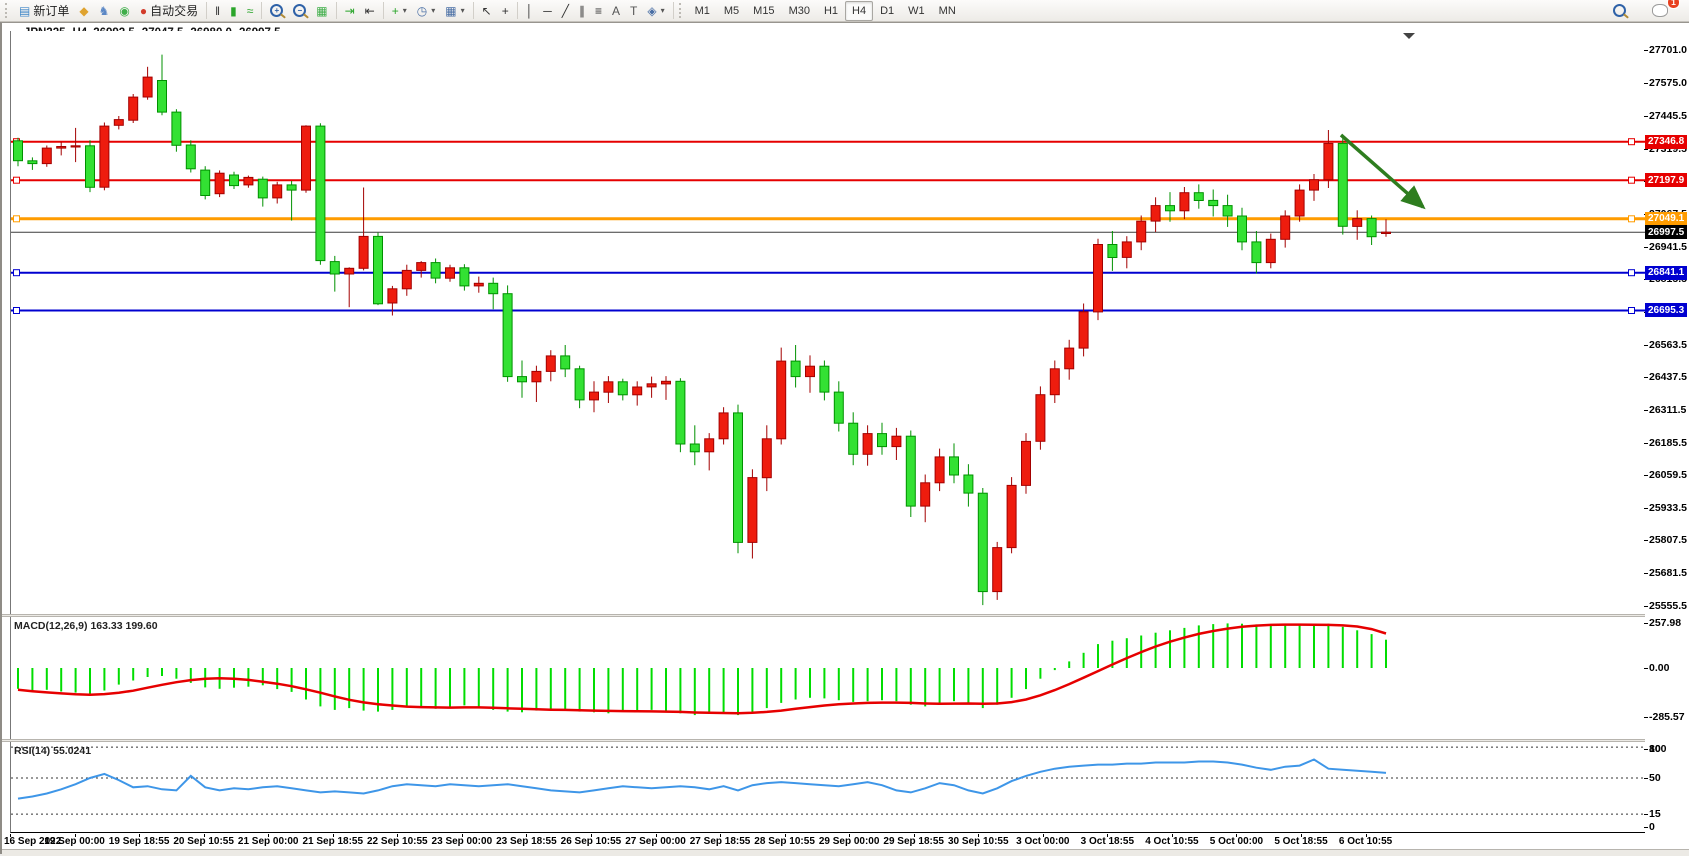  I want to click on chart-shift-button: ⇤, so click(370, 11).